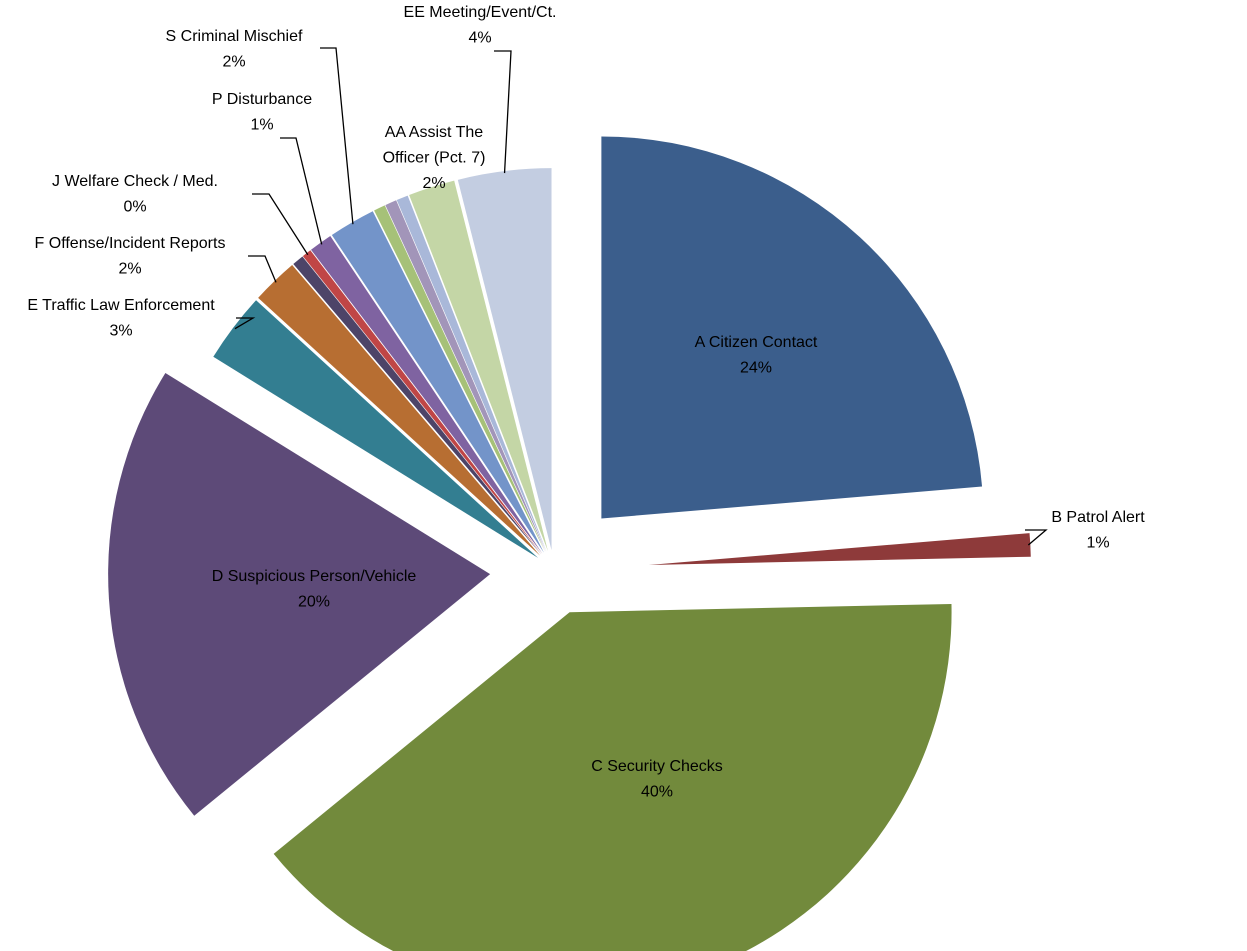 This screenshot has height=951, width=1247. What do you see at coordinates (130, 256) in the screenshot?
I see `slice-label-f-offense-incident-reports: F Offense/Incident Reports 2%` at bounding box center [130, 256].